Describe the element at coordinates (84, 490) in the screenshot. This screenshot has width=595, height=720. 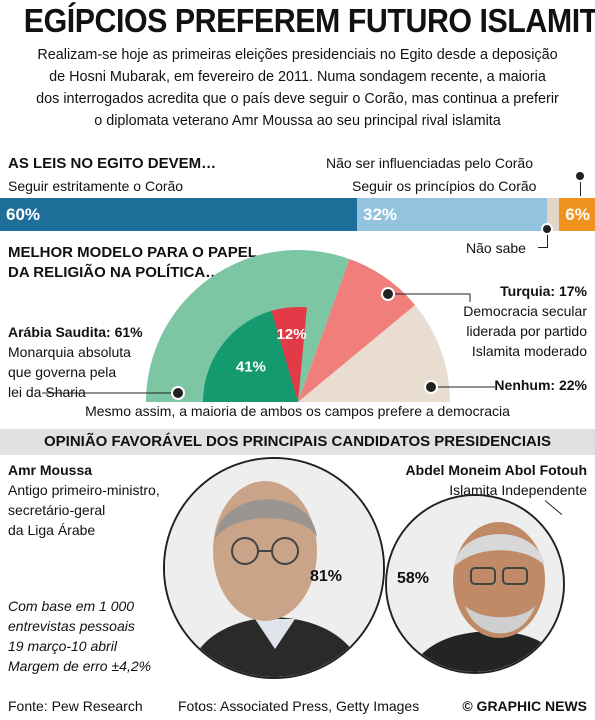
I see `moussa-desc-line: Antigo primeiro-ministro,` at that location.